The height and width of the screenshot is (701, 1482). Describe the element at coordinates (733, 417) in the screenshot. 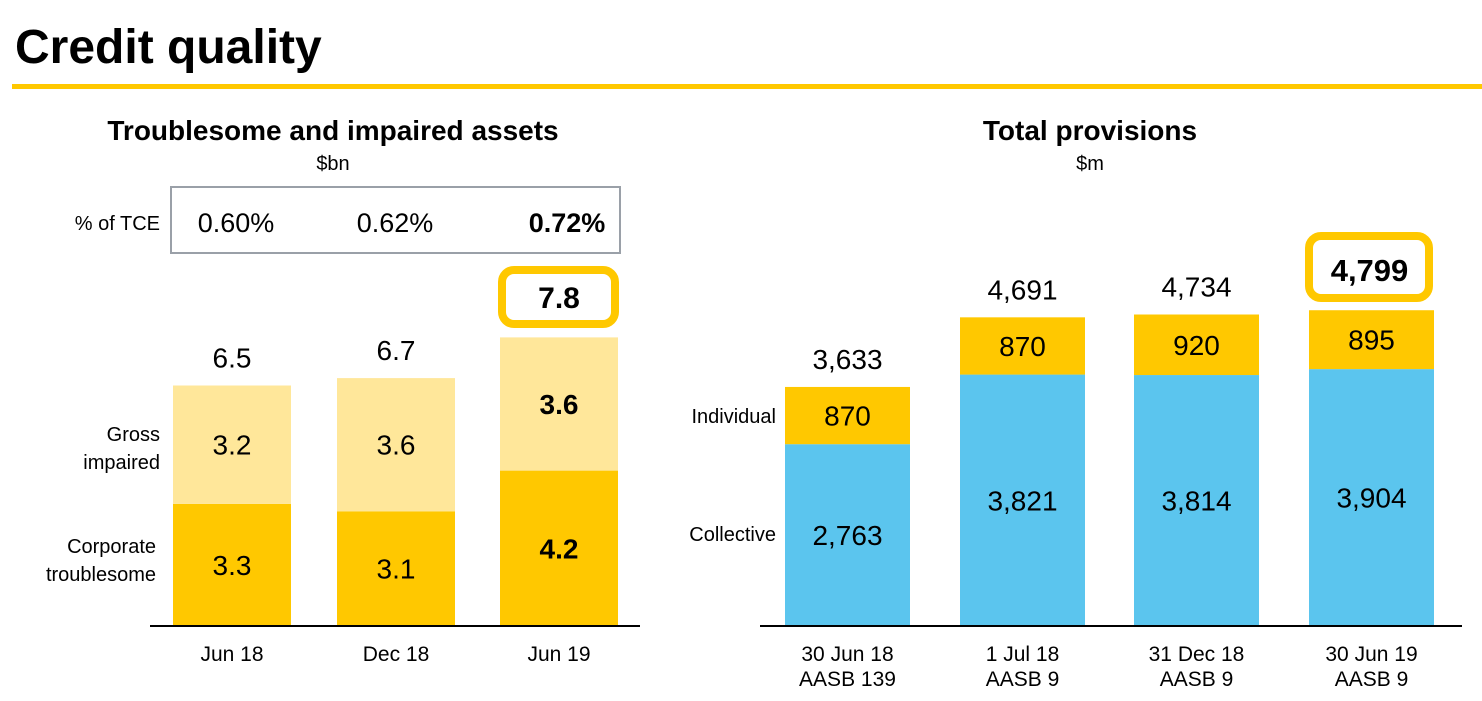

I see `series-label: Individual` at that location.